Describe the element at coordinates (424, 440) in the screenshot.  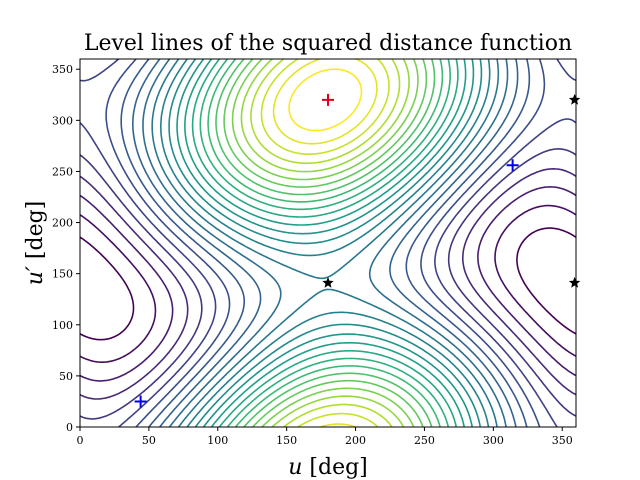
I see `x-tick-label: 250` at that location.